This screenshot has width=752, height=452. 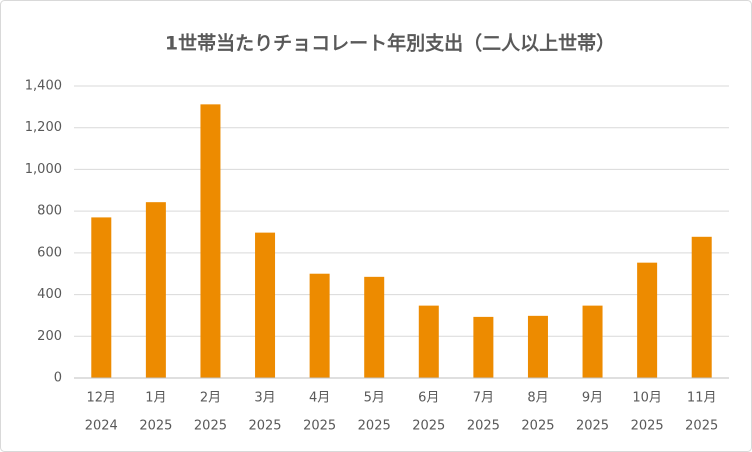 What do you see at coordinates (101, 426) in the screenshot?
I see `x-tick-label: 2024` at bounding box center [101, 426].